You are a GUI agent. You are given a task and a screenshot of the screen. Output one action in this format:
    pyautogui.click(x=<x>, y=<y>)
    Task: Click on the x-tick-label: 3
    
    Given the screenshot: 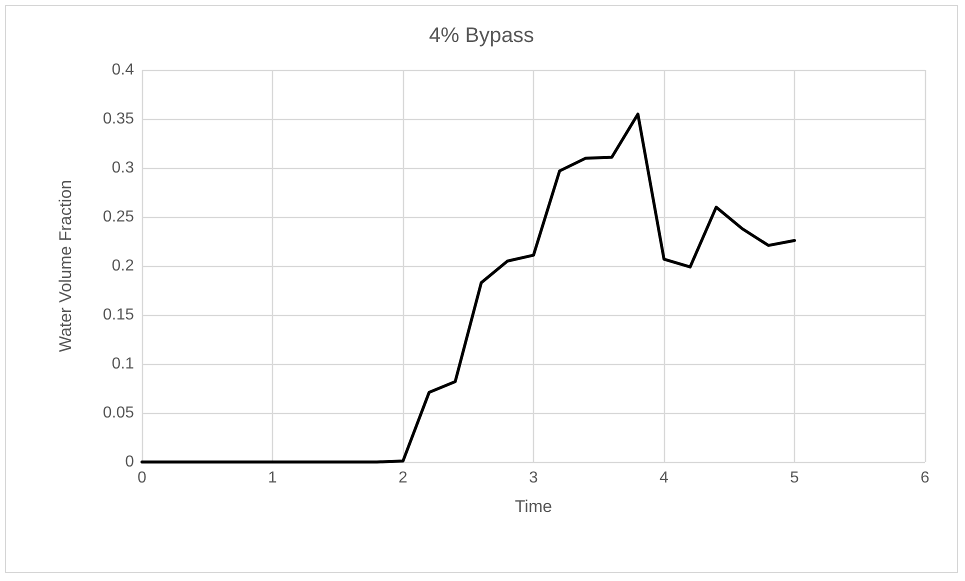 What is the action you would take?
    pyautogui.click(x=533, y=478)
    